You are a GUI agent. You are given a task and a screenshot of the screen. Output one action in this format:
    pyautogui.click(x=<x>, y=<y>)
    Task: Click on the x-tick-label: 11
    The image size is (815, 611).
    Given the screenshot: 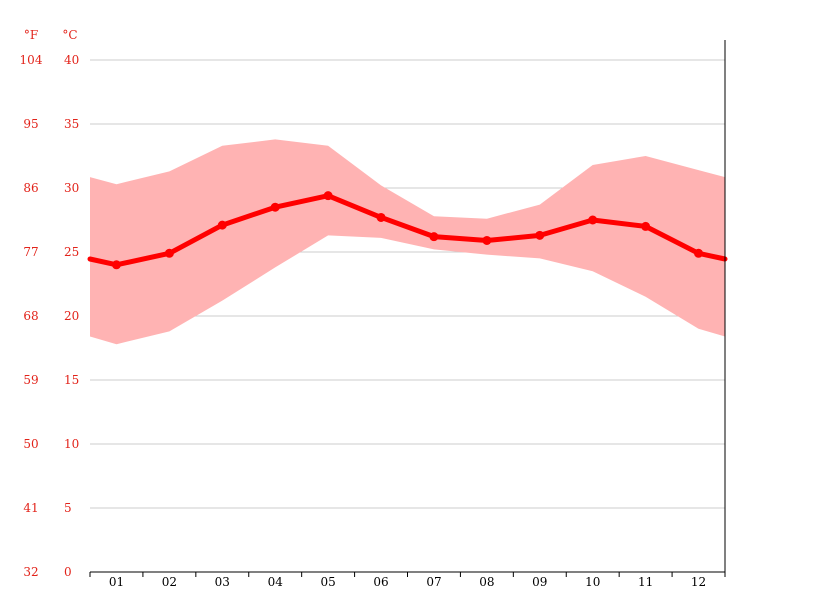 What is the action you would take?
    pyautogui.click(x=645, y=582)
    